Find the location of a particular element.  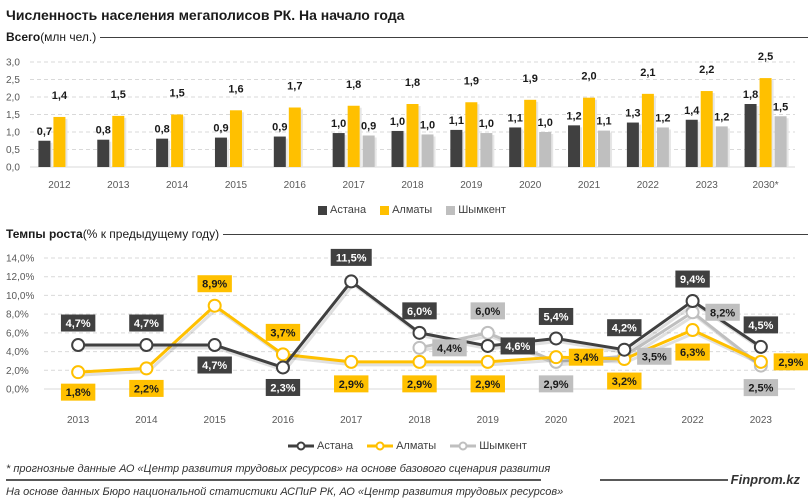

data-label-astana: 0,8 is located at coordinates (103, 131).